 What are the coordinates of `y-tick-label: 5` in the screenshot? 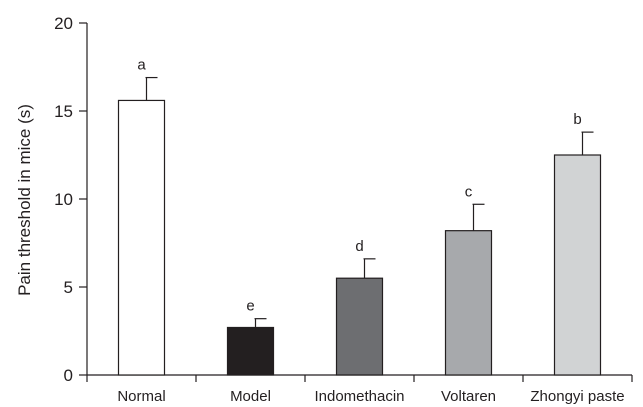 It's located at (68, 287).